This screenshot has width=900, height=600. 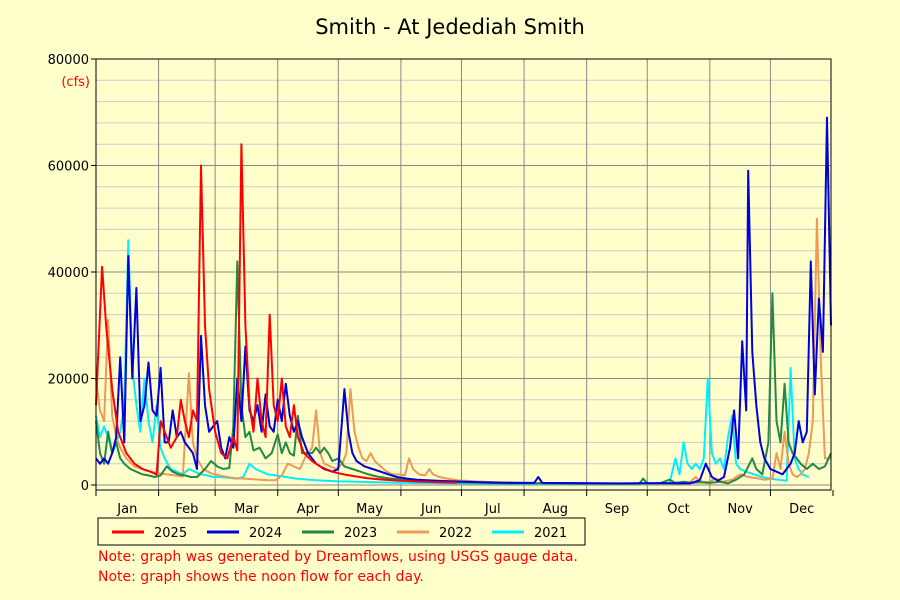 I want to click on legend-label-2024: 2024, so click(x=265, y=533).